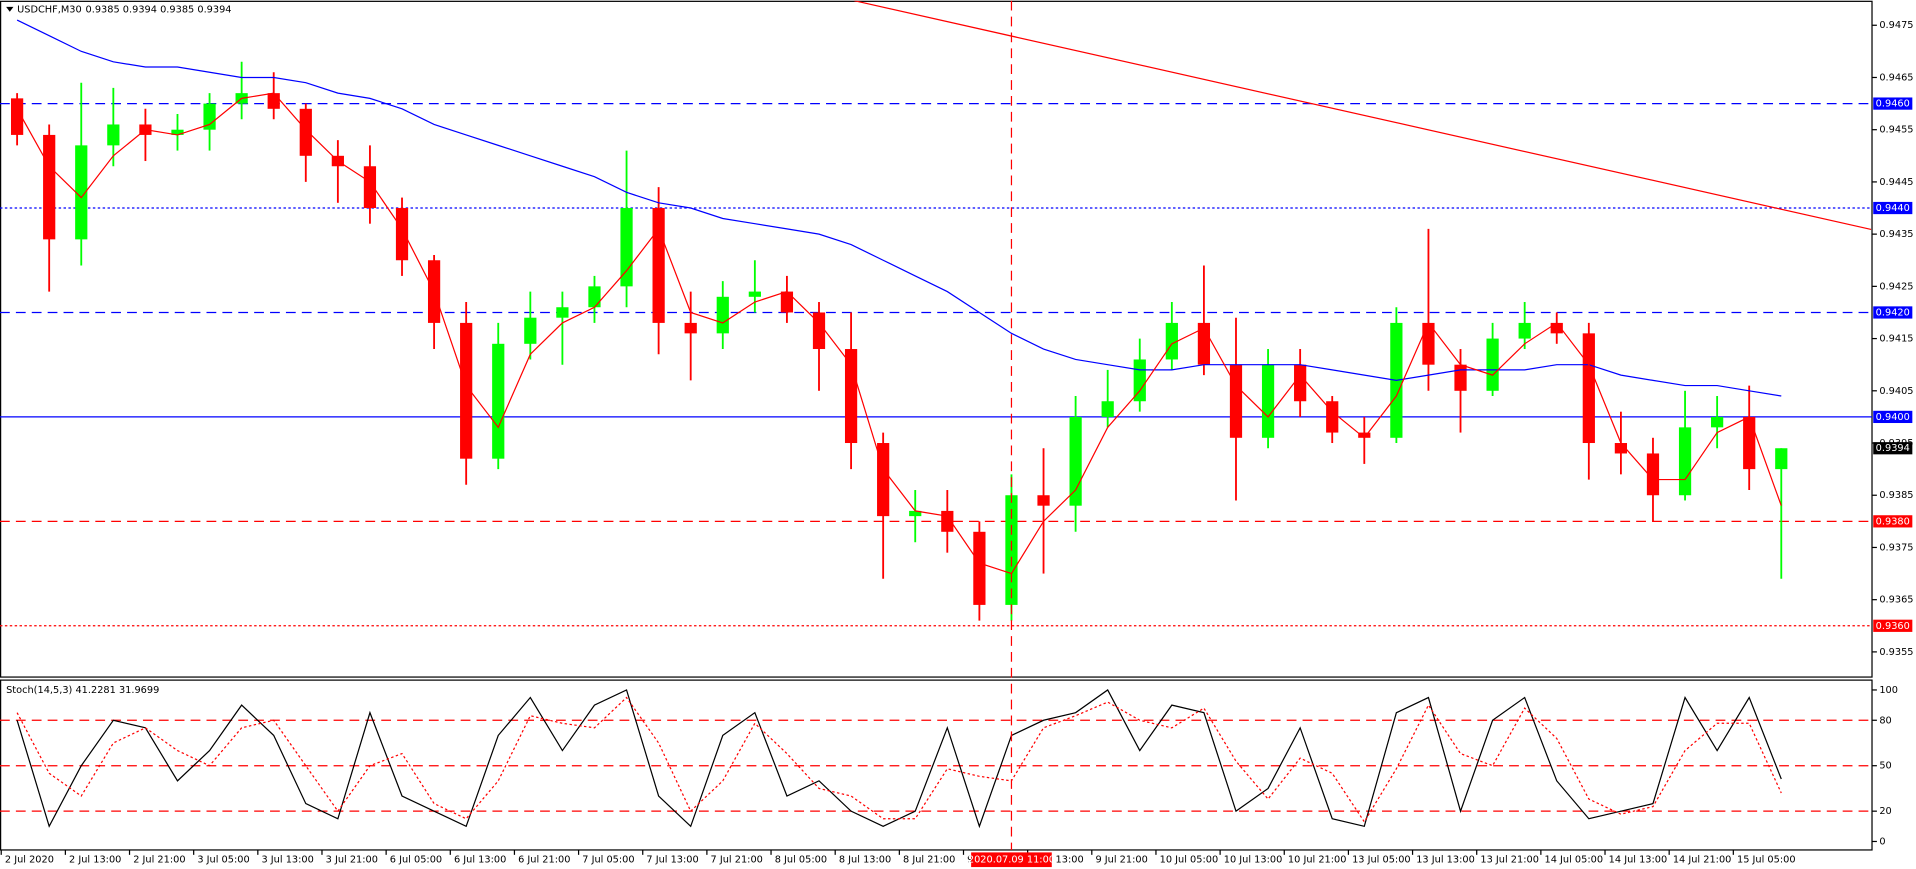 The image size is (1916, 869). Describe the element at coordinates (1896, 130) in the screenshot. I see `y-tick-label: 0.9455` at that location.